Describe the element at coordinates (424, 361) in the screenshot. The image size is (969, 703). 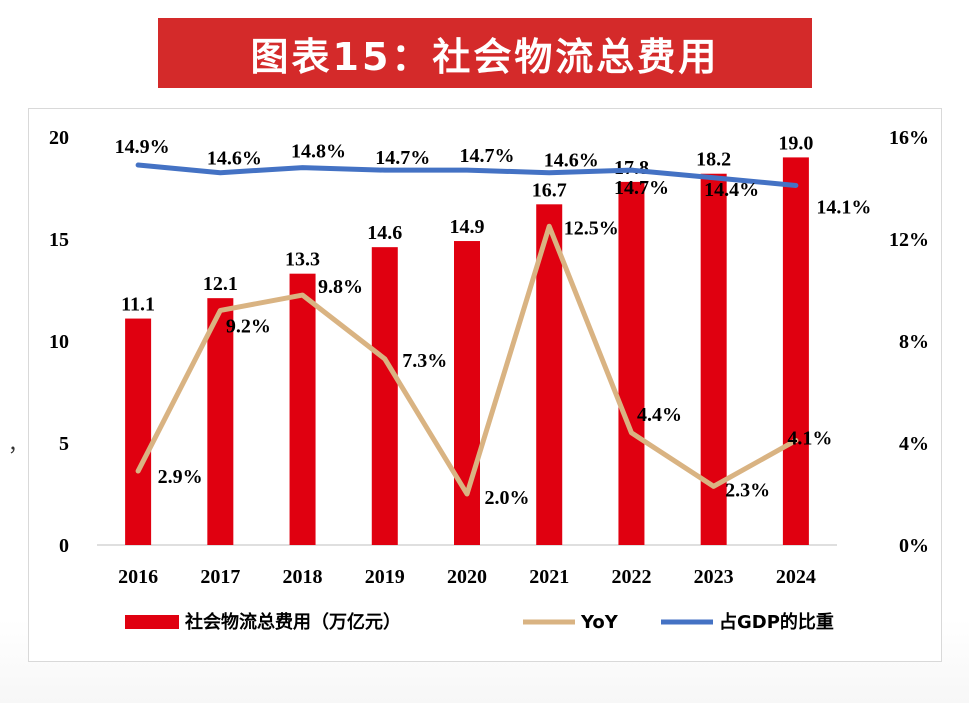
I see `yoy-data-label: 7.3%` at that location.